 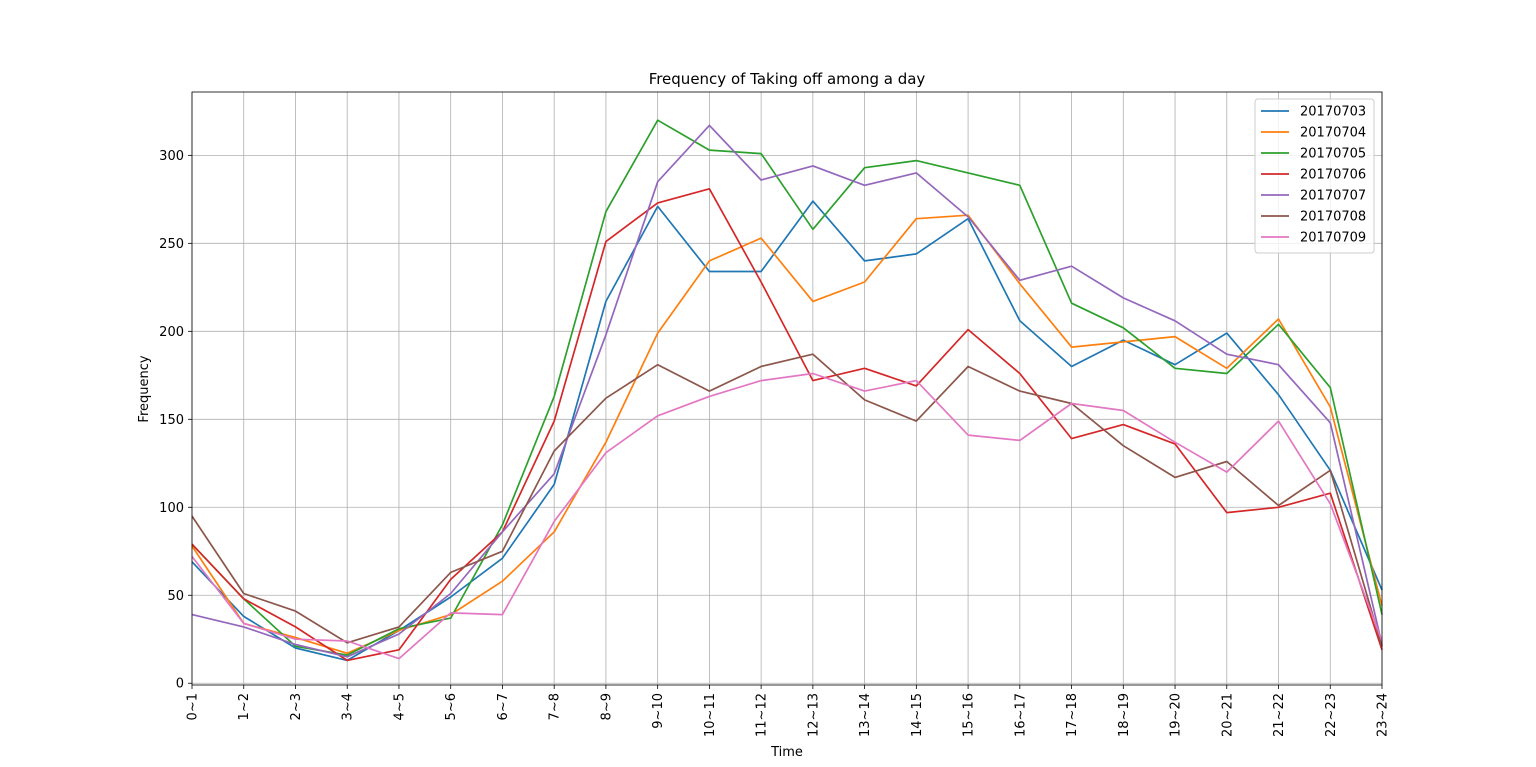 I want to click on x-tick-label: 10~11, so click(x=710, y=715).